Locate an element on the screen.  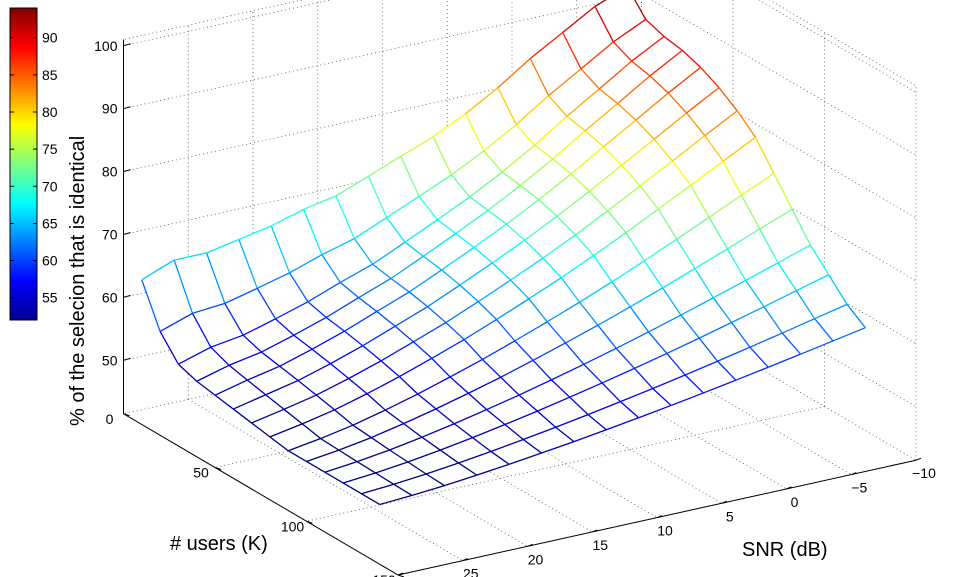
z-axis-label: % of the selecion that is identical is located at coordinates (78, 281).